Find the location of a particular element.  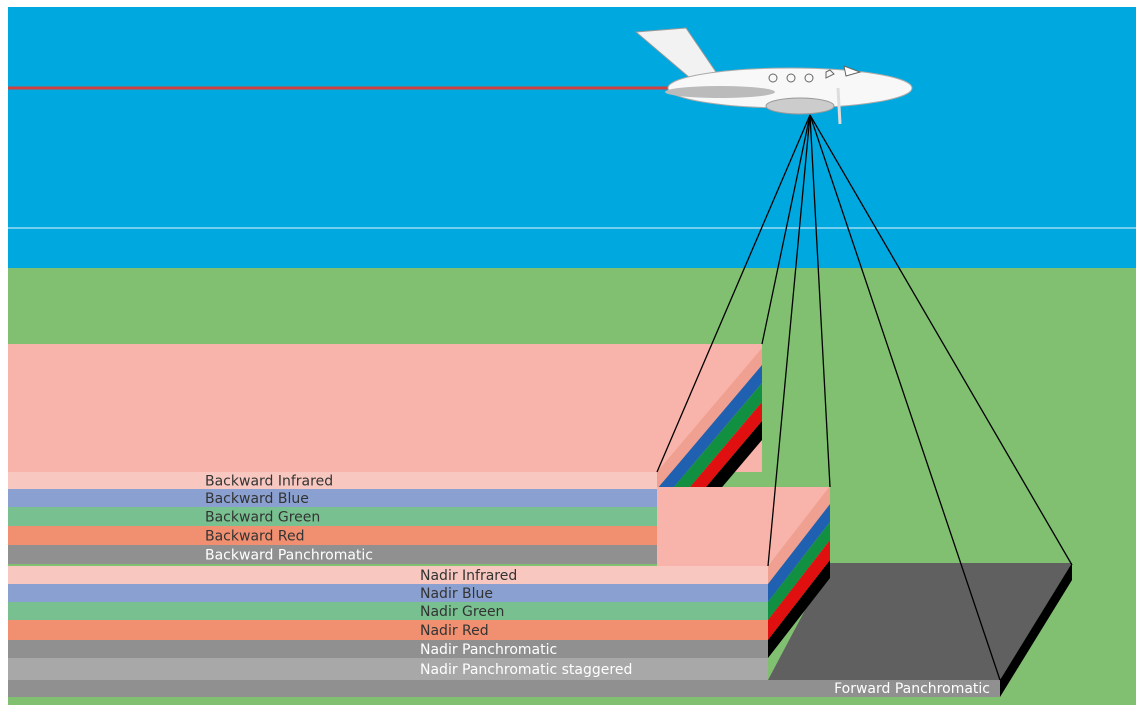

strip-label: Nadir Panchromatic staggered is located at coordinates (526, 670).